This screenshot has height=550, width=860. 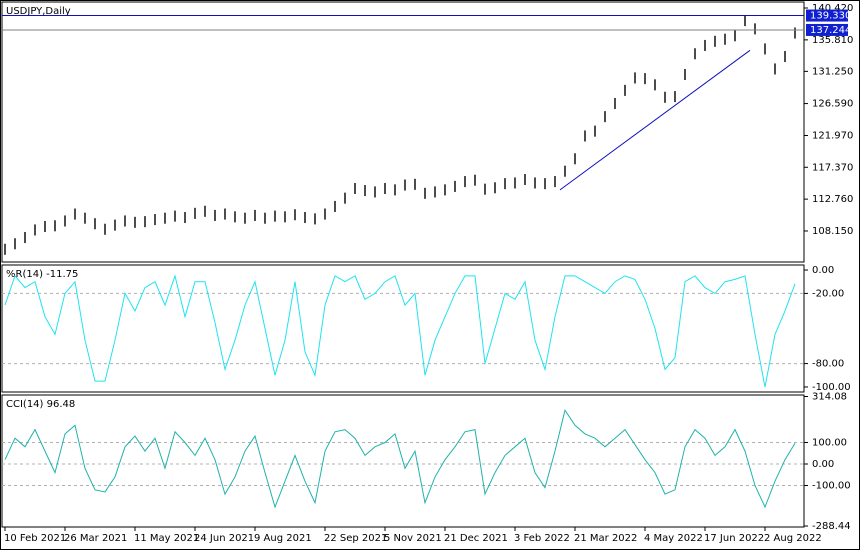 What do you see at coordinates (38, 11) in the screenshot?
I see `pane-title: USDJPY,Daily` at bounding box center [38, 11].